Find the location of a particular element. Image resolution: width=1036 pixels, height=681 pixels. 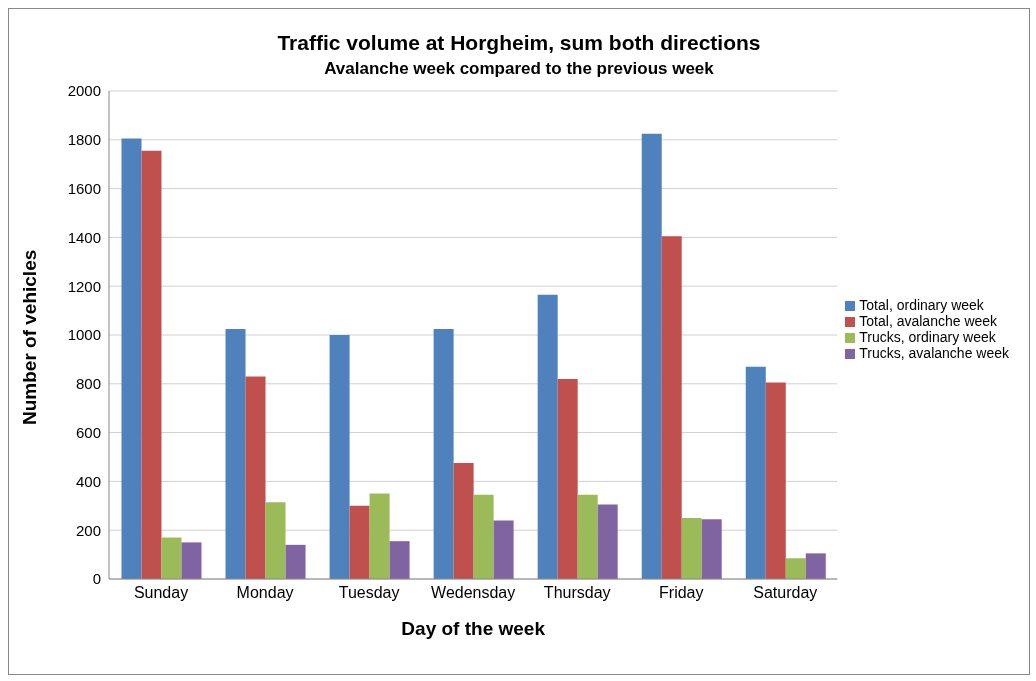

y-tick-label: 1800 is located at coordinates (84, 140).